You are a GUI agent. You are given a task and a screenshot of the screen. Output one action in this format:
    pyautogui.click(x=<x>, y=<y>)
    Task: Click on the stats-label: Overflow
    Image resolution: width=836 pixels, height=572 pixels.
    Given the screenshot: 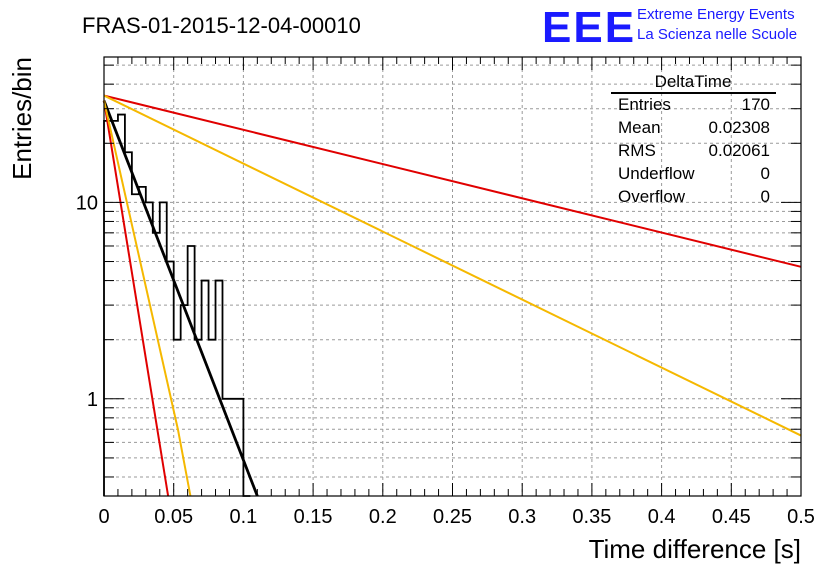 What is the action you would take?
    pyautogui.click(x=652, y=196)
    